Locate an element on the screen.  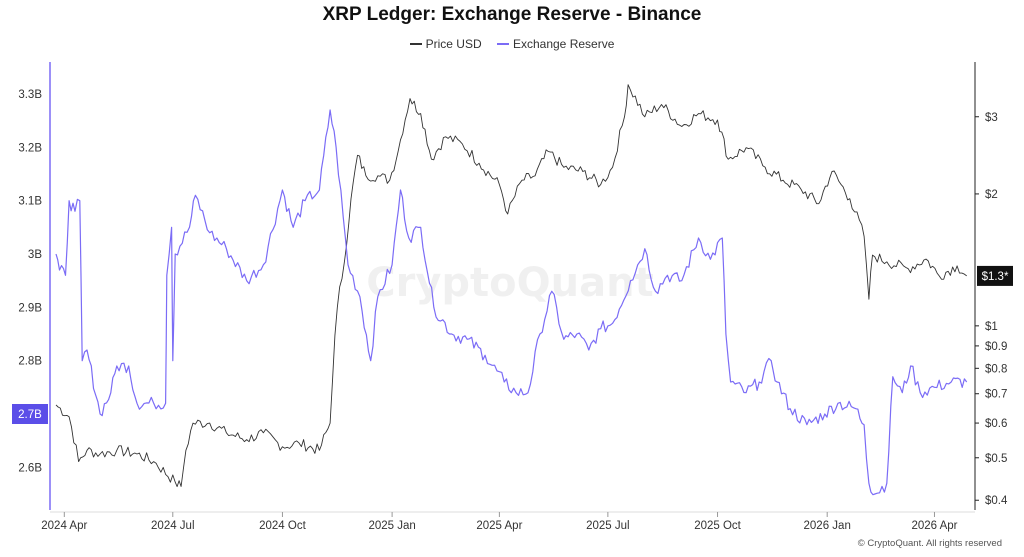
x-tick-label: 2025 Jul is located at coordinates (607, 526).